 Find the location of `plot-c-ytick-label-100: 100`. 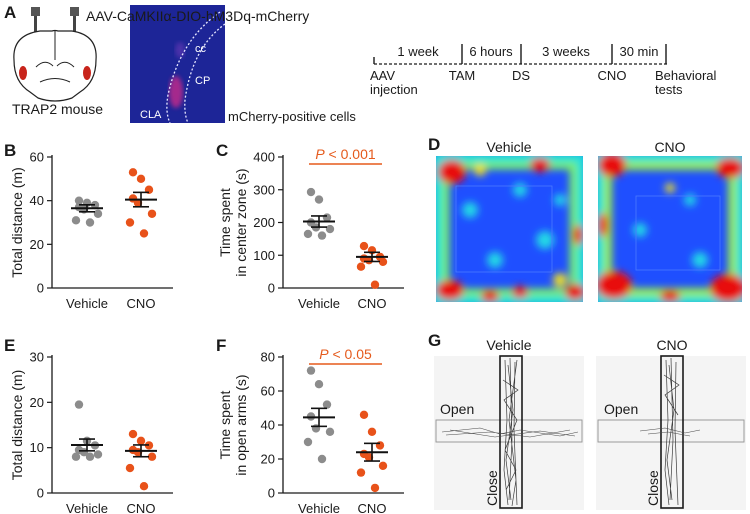

plot-c-ytick-label-100: 100 is located at coordinates (264, 255).